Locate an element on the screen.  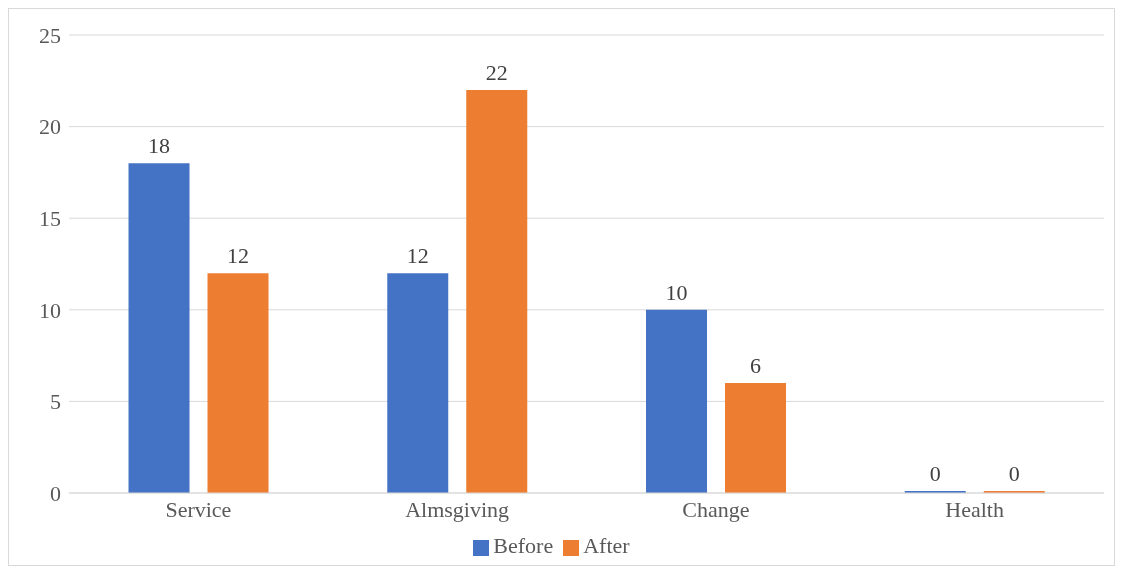
x-tick-label: Health is located at coordinates (974, 509).